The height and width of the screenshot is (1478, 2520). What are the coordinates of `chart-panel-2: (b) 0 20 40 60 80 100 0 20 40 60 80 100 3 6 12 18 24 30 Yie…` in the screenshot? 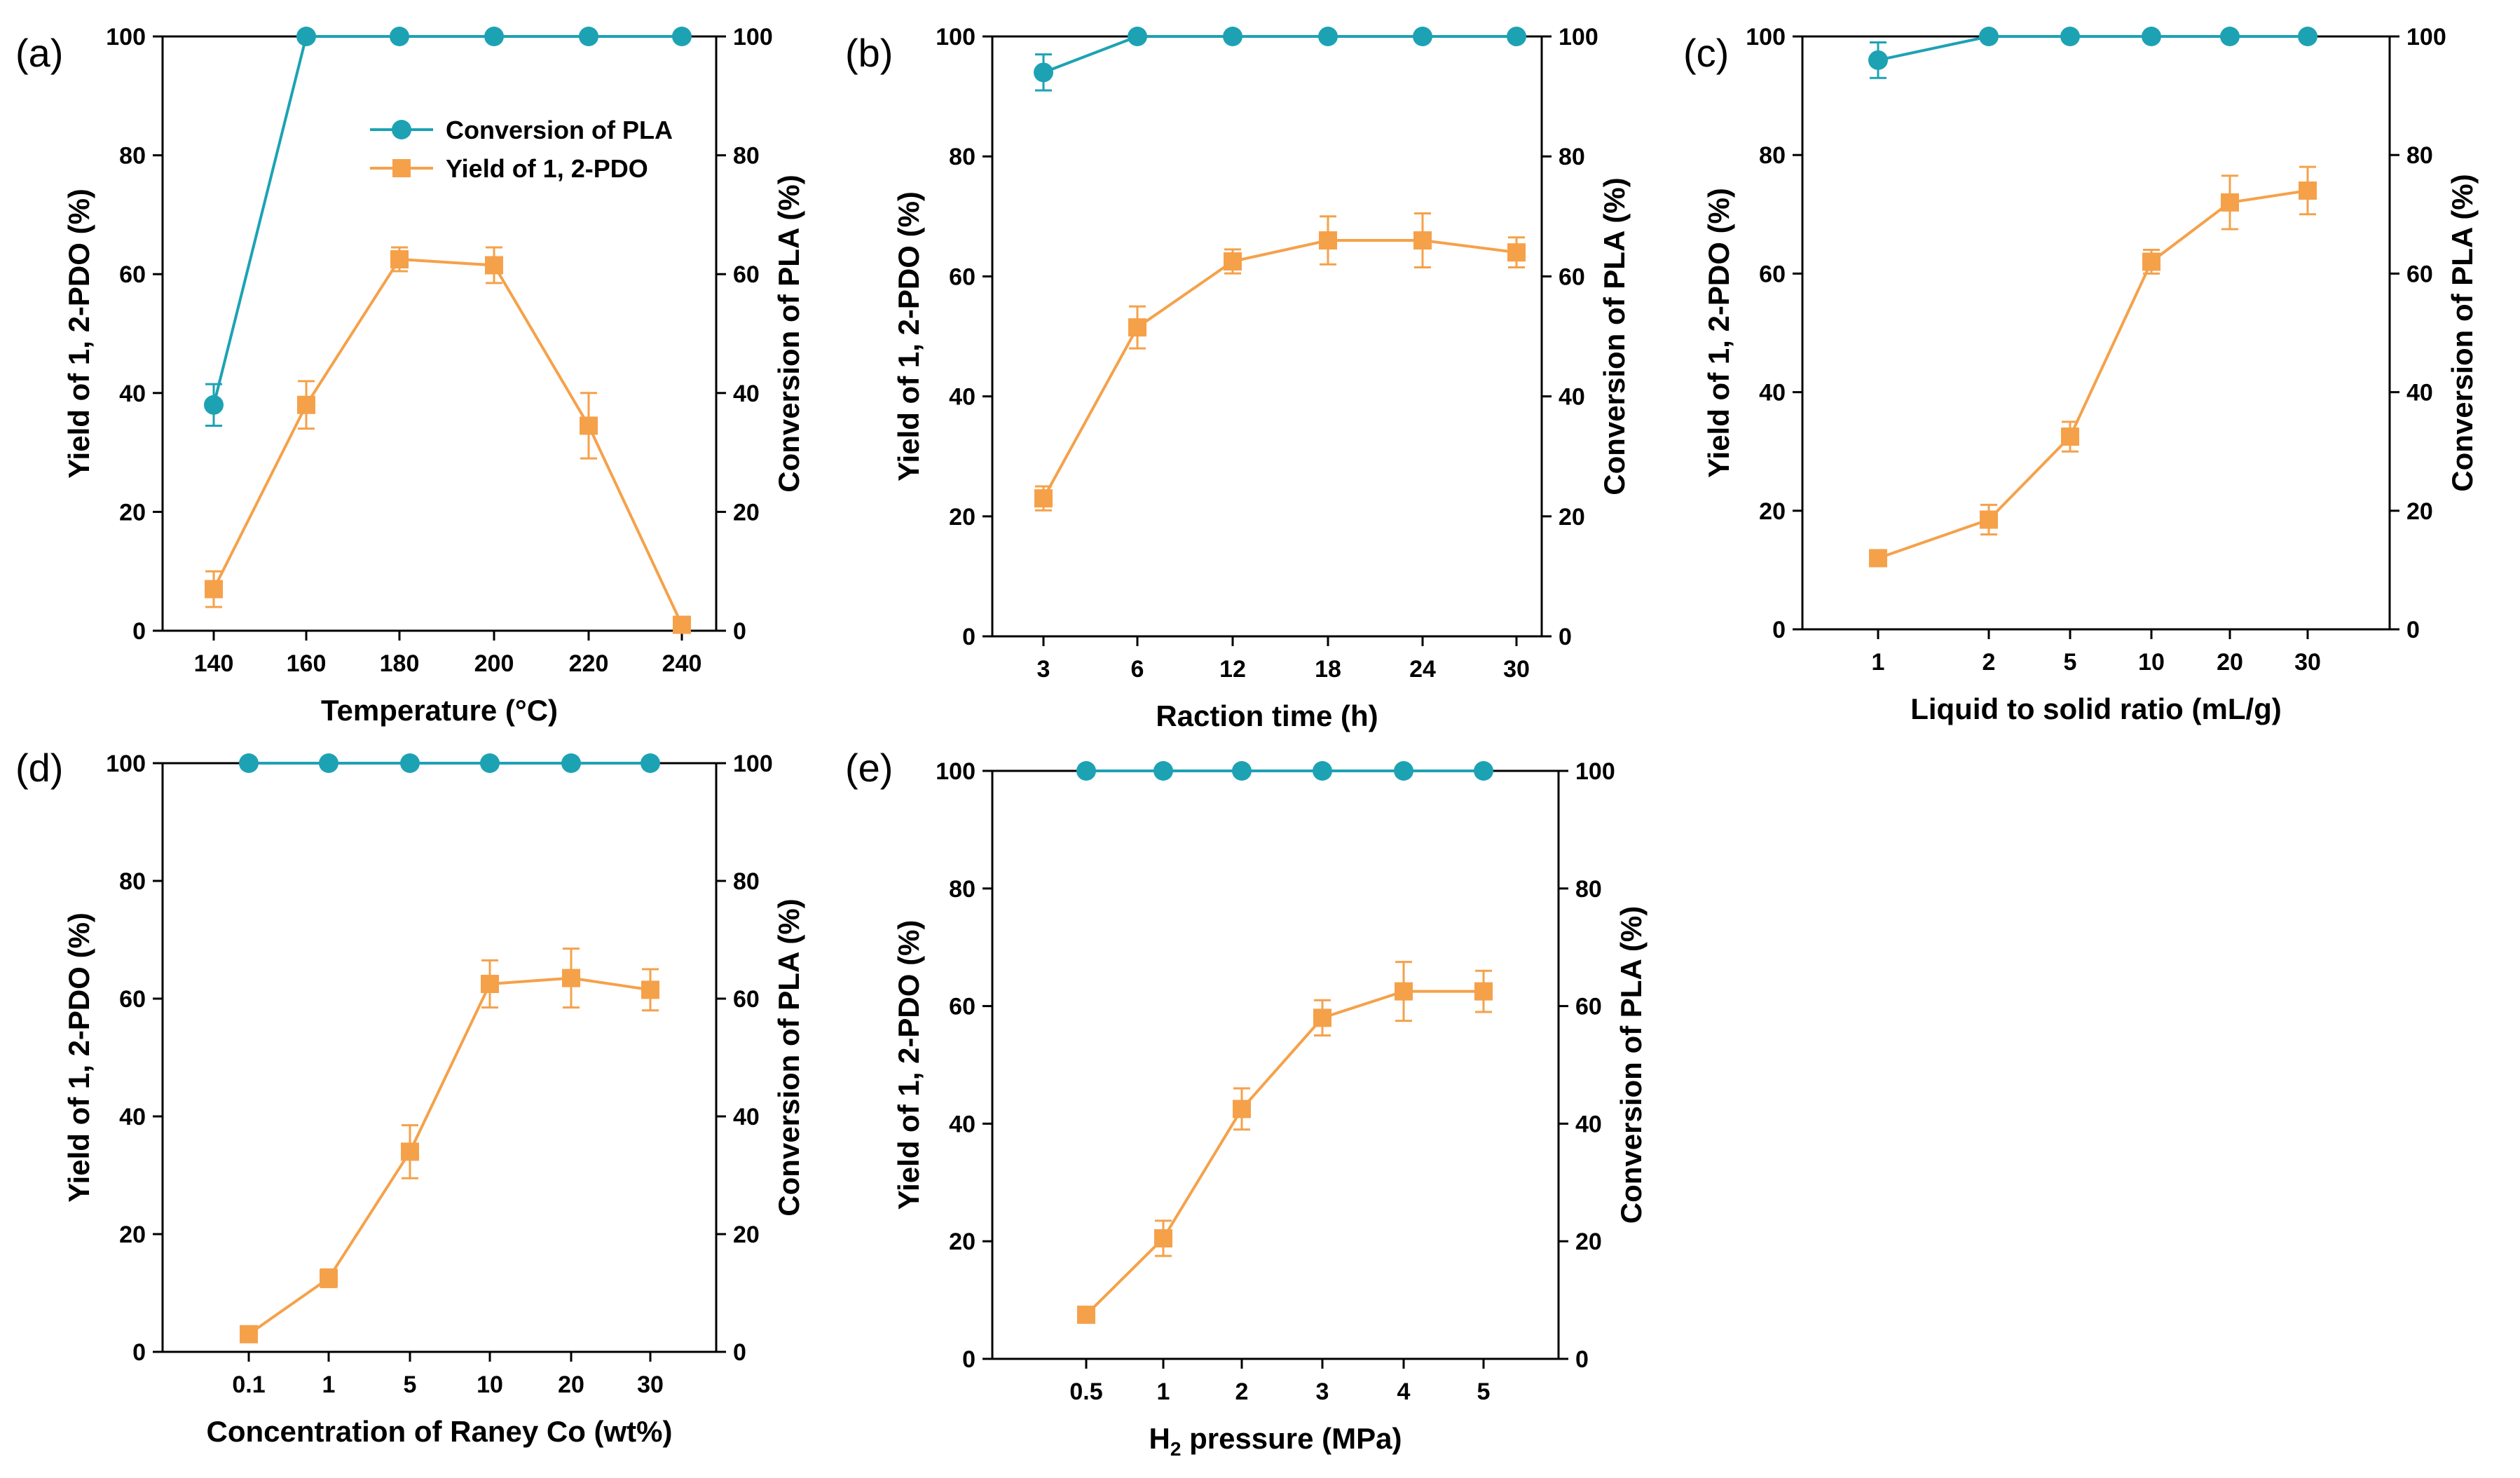 It's located at (1238, 378).